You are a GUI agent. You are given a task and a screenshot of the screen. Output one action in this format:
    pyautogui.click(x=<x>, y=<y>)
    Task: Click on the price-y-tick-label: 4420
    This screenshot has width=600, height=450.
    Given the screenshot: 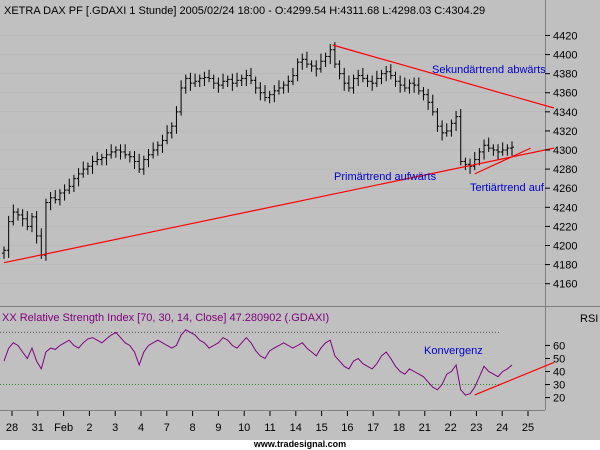 What is the action you would take?
    pyautogui.click(x=565, y=36)
    